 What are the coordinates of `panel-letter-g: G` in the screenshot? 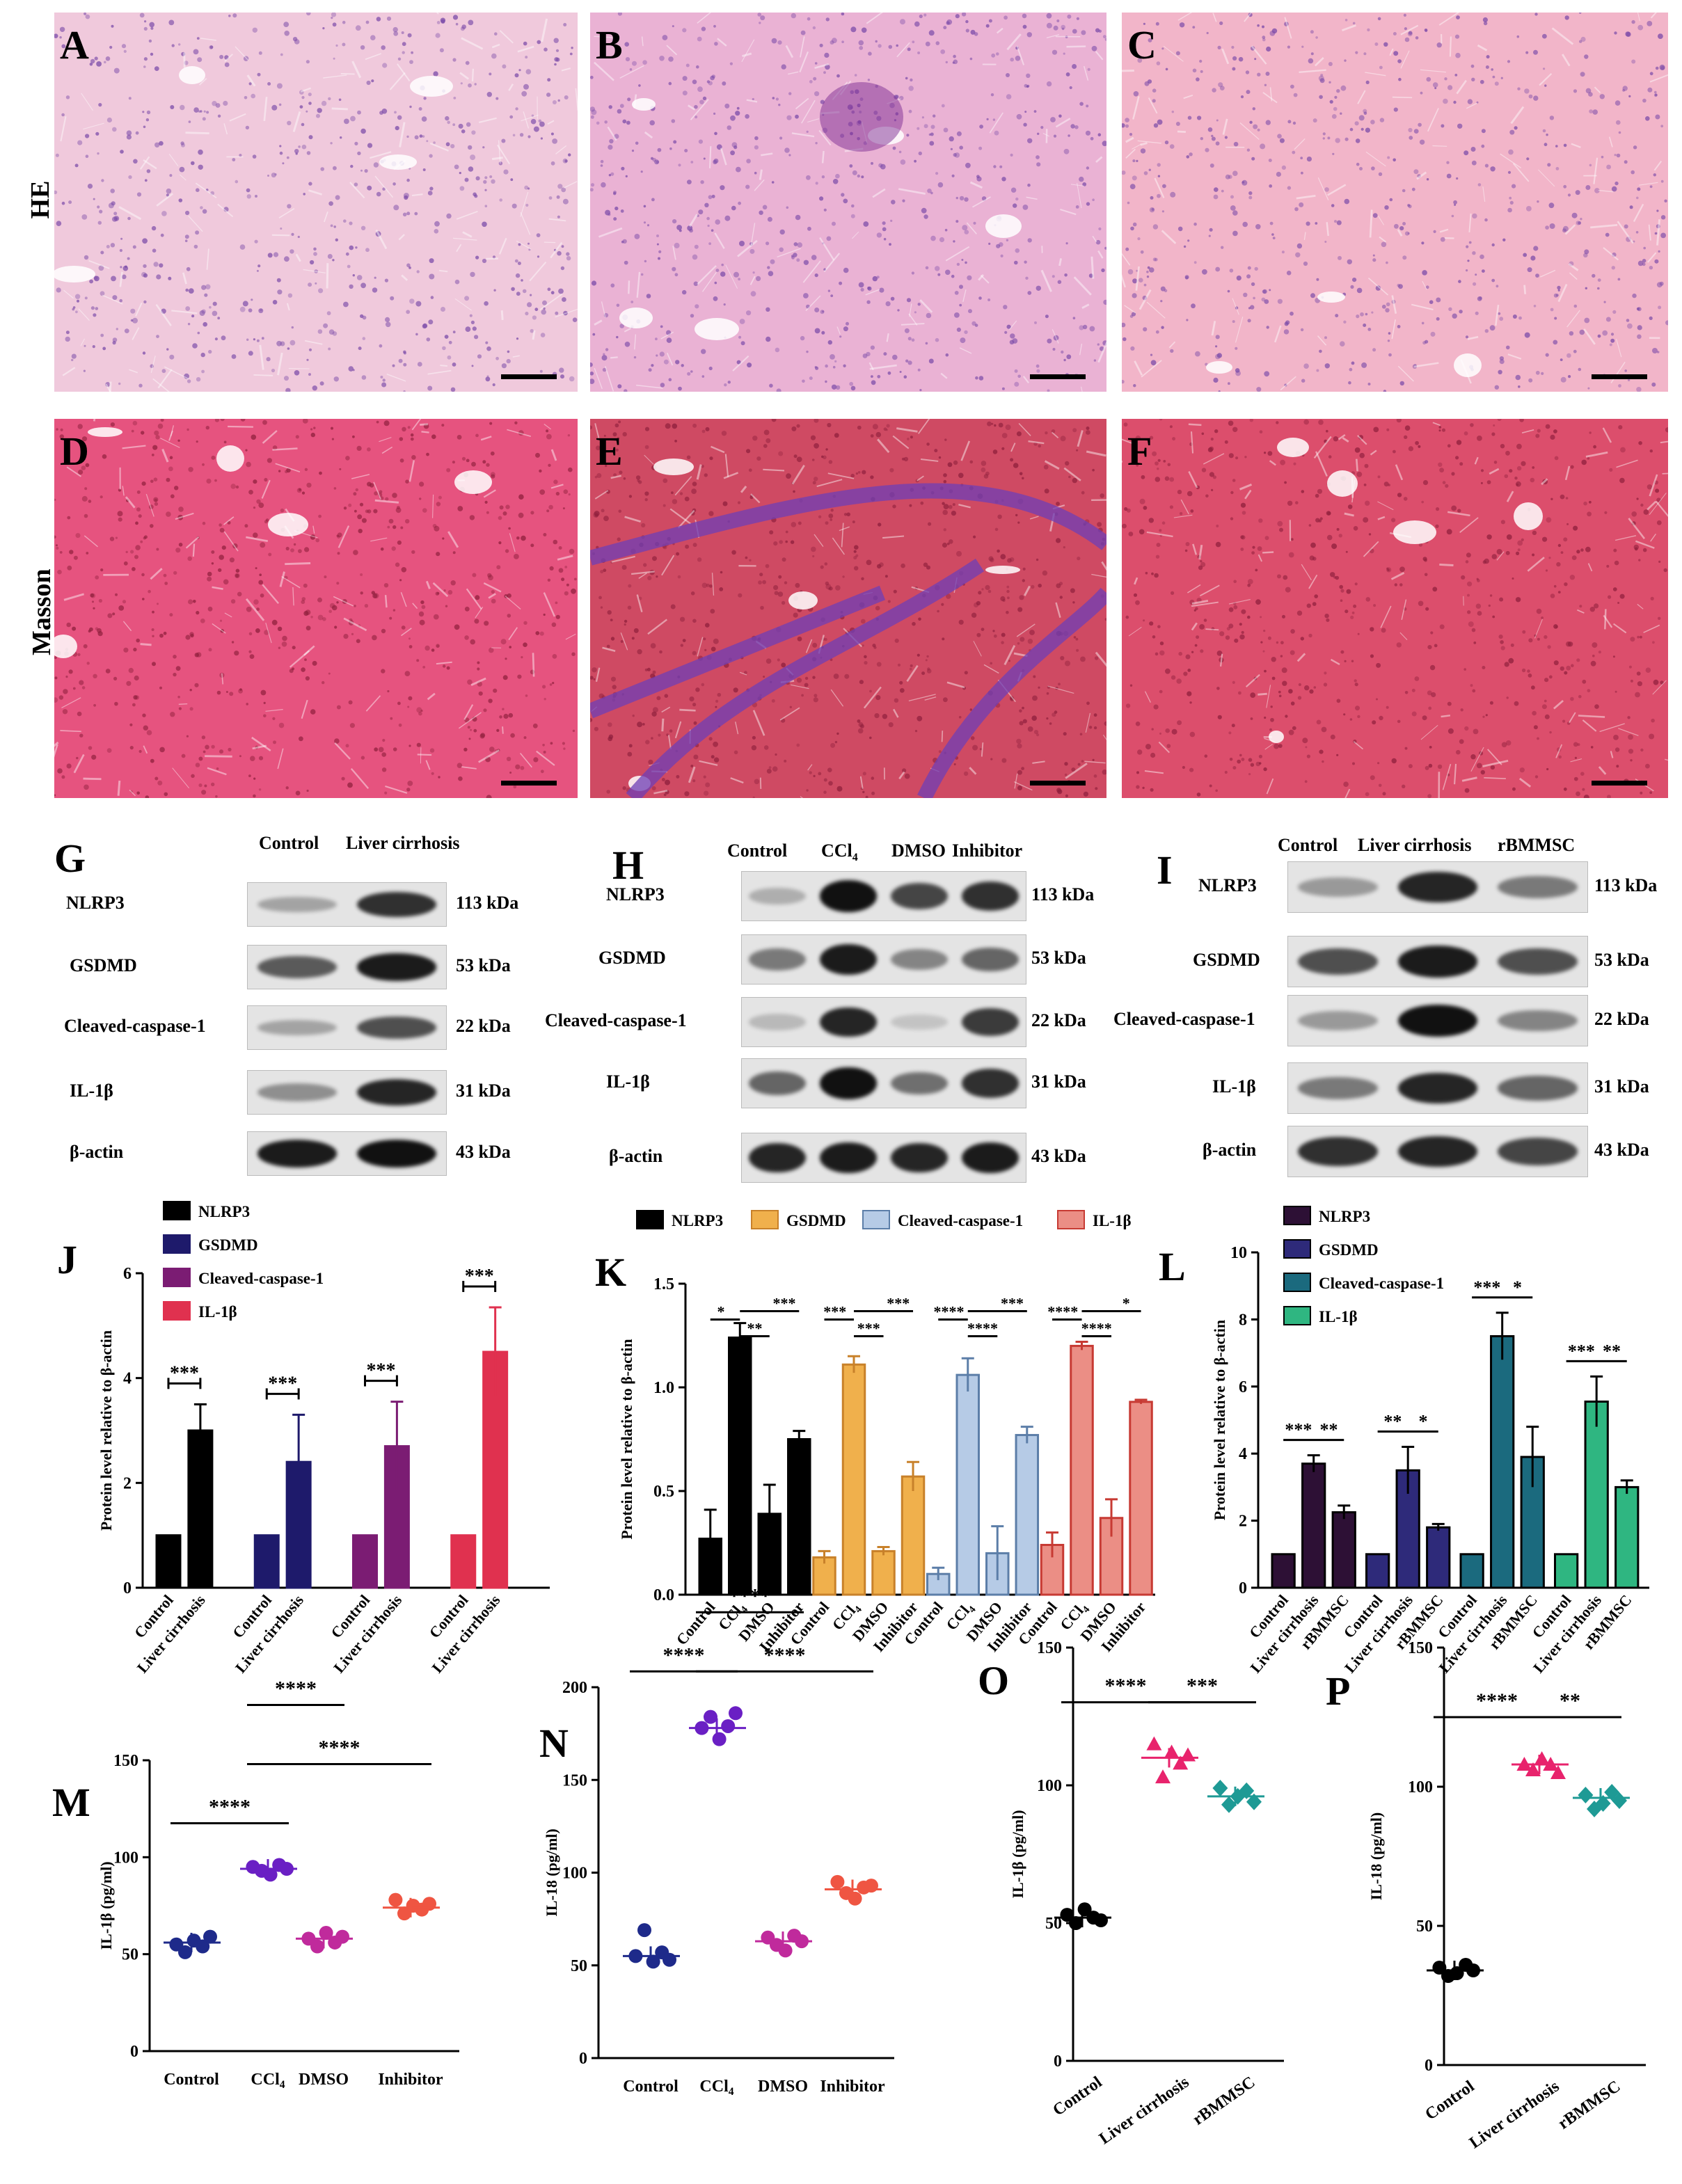 It's located at (70, 858).